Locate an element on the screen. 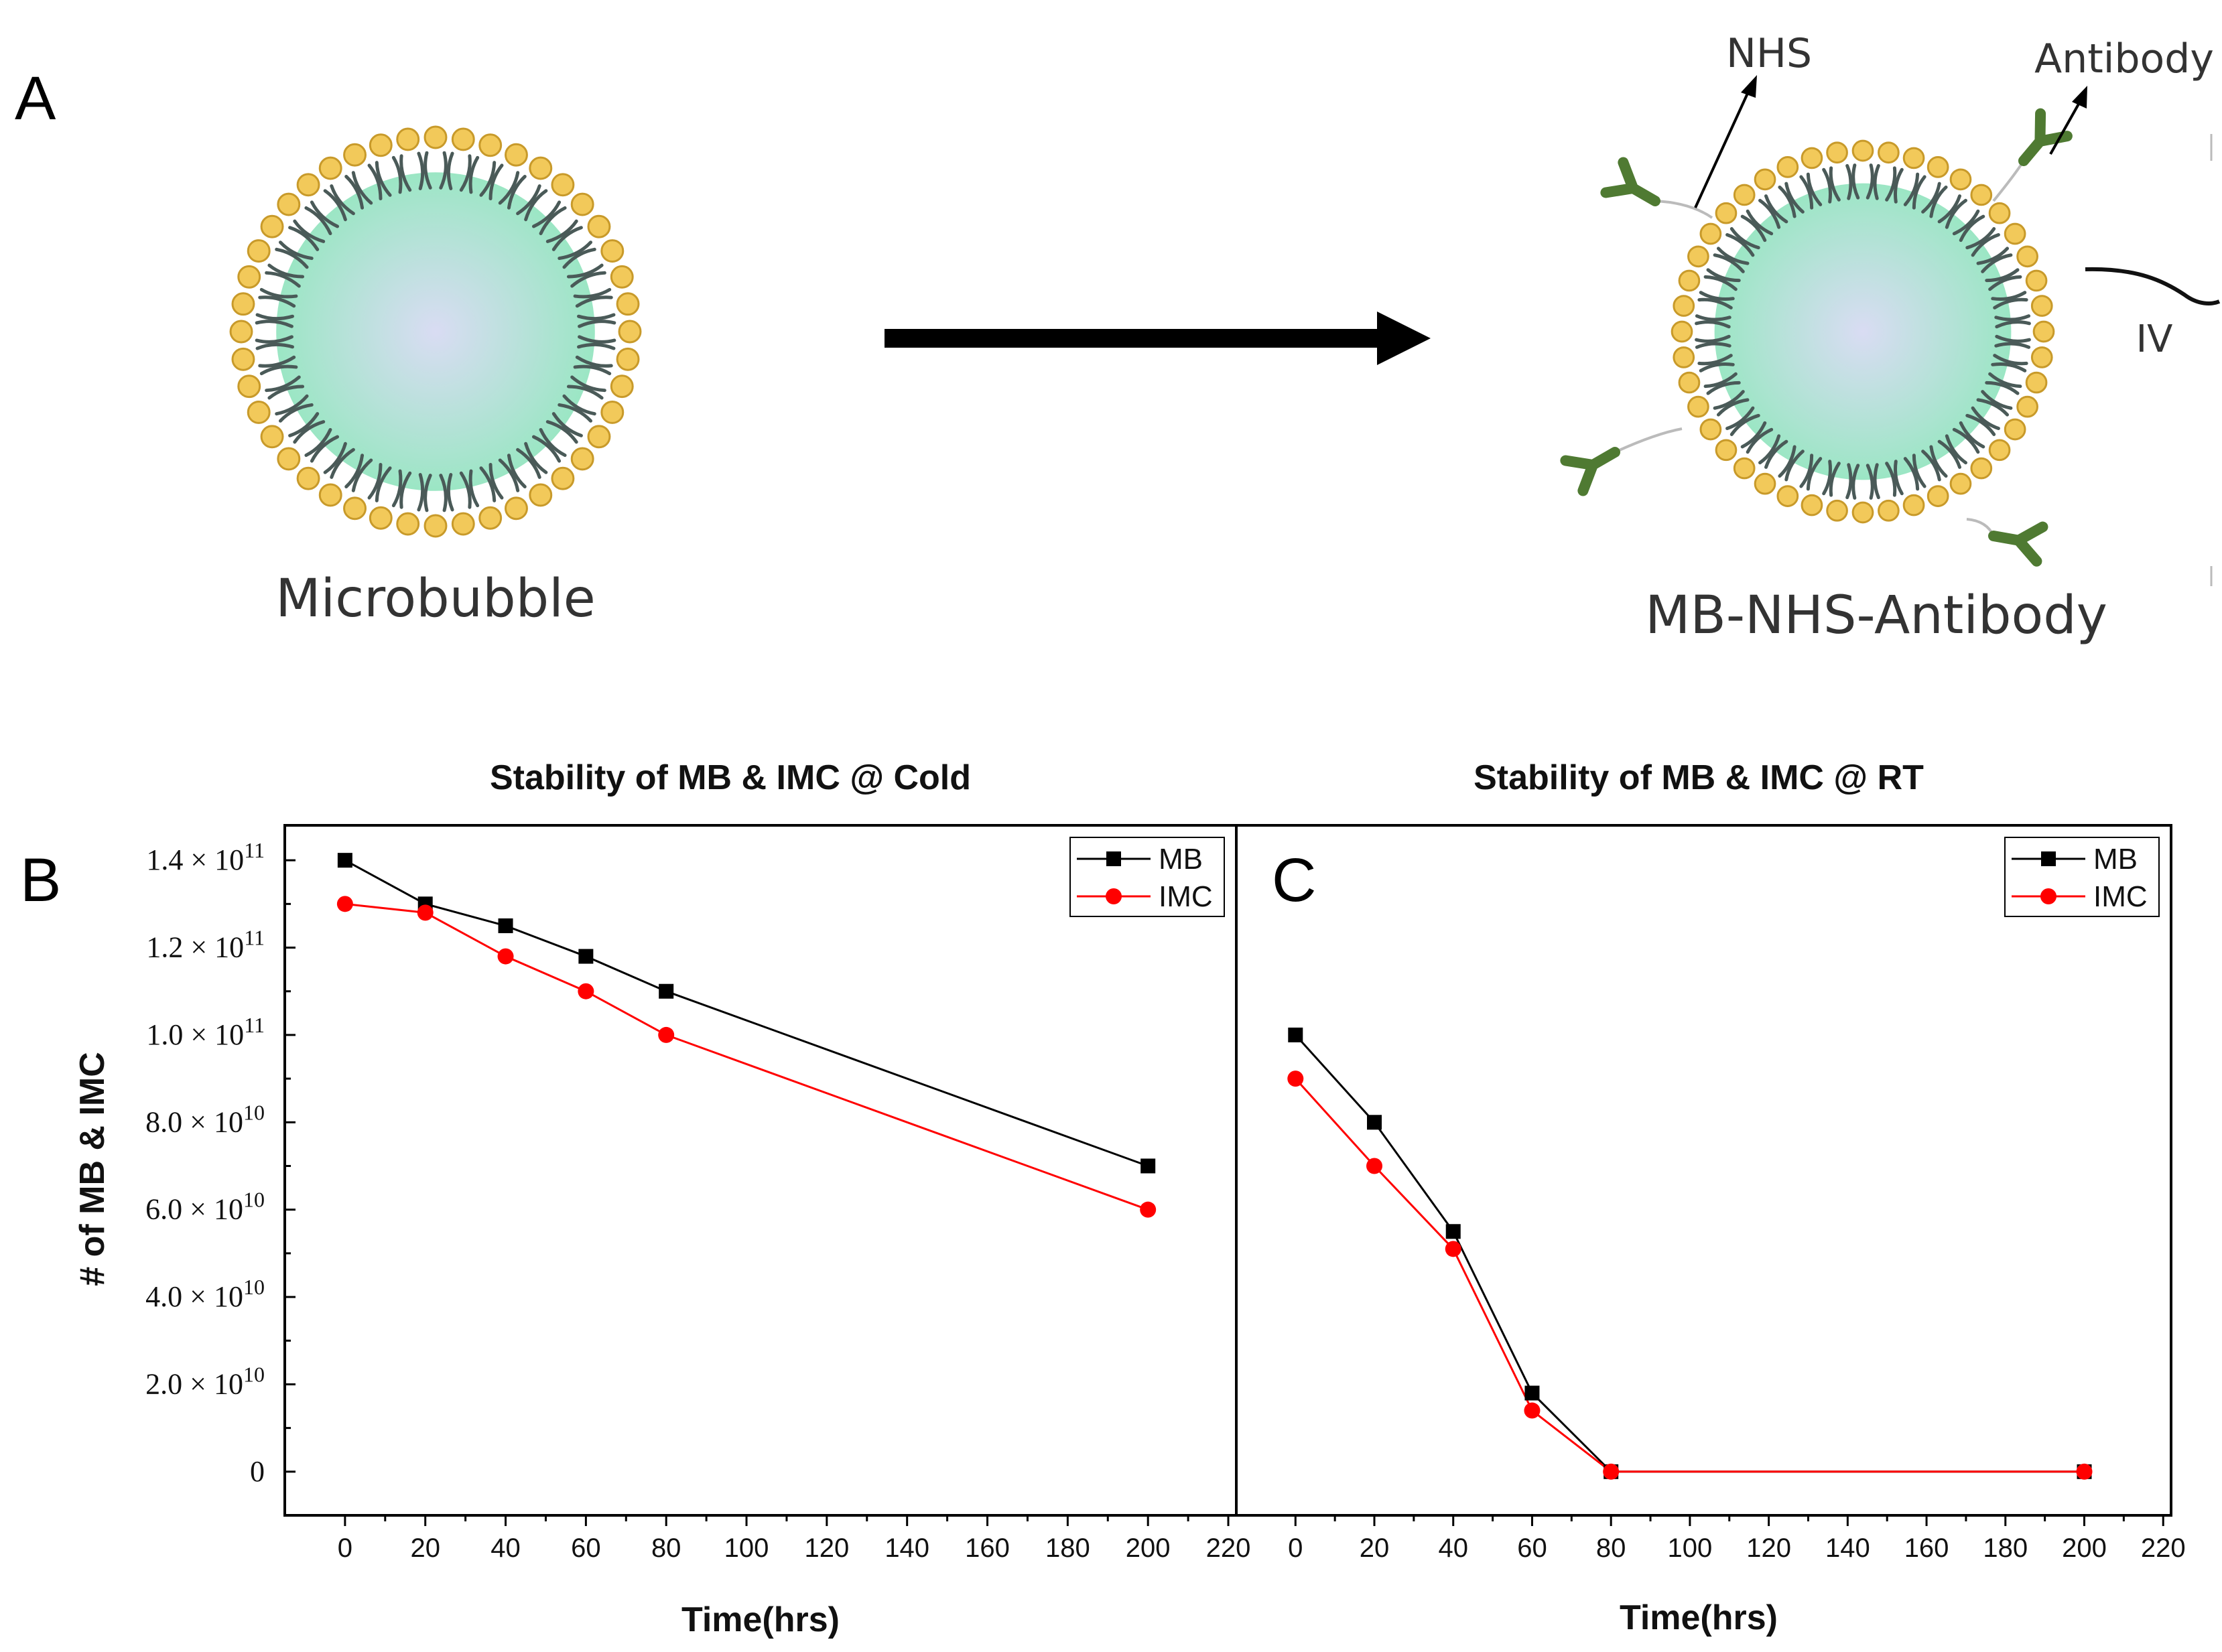 The width and height of the screenshot is (2222, 1652). legend-label: MB is located at coordinates (1181, 859).